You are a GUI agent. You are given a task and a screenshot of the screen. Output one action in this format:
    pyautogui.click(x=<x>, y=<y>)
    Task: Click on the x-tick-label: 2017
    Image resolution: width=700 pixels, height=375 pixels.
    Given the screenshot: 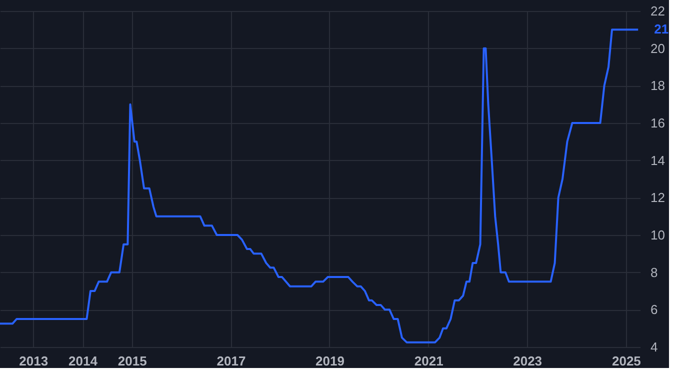 What is the action you would take?
    pyautogui.click(x=231, y=361)
    